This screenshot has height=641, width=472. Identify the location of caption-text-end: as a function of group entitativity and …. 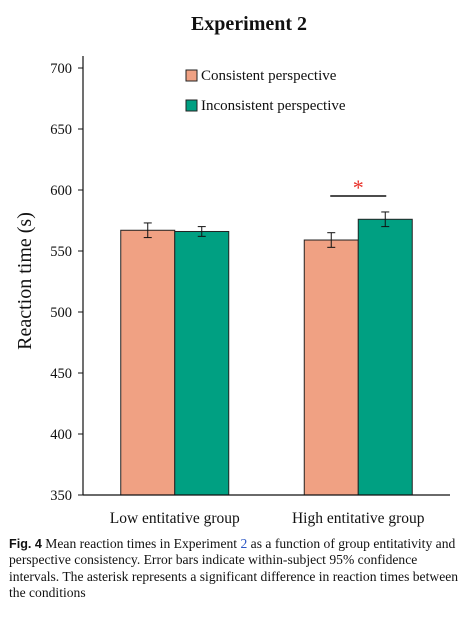
(234, 568).